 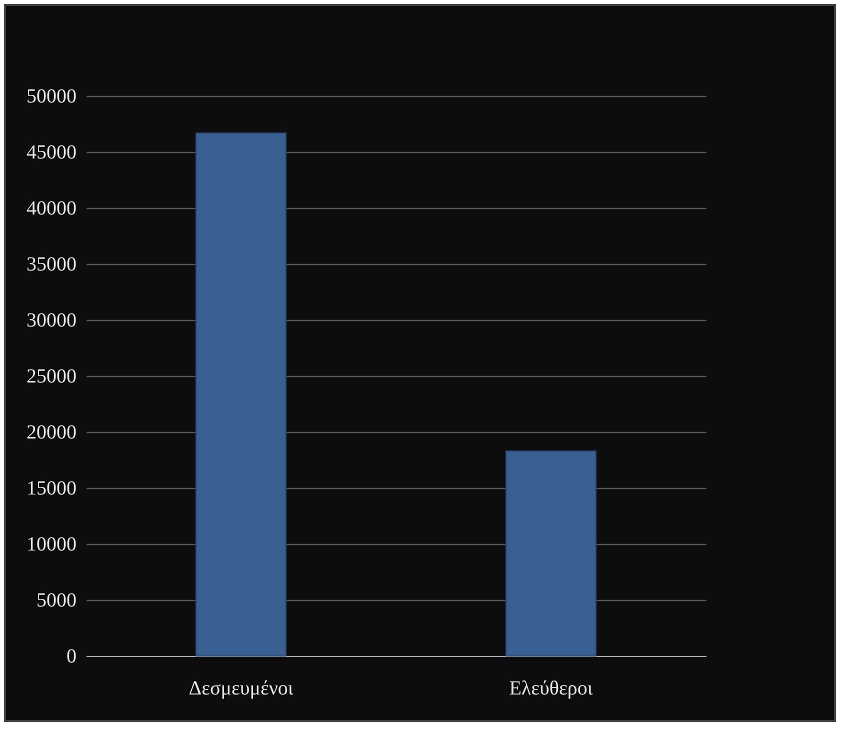 I want to click on y-tick-label: 45000, so click(x=51, y=153).